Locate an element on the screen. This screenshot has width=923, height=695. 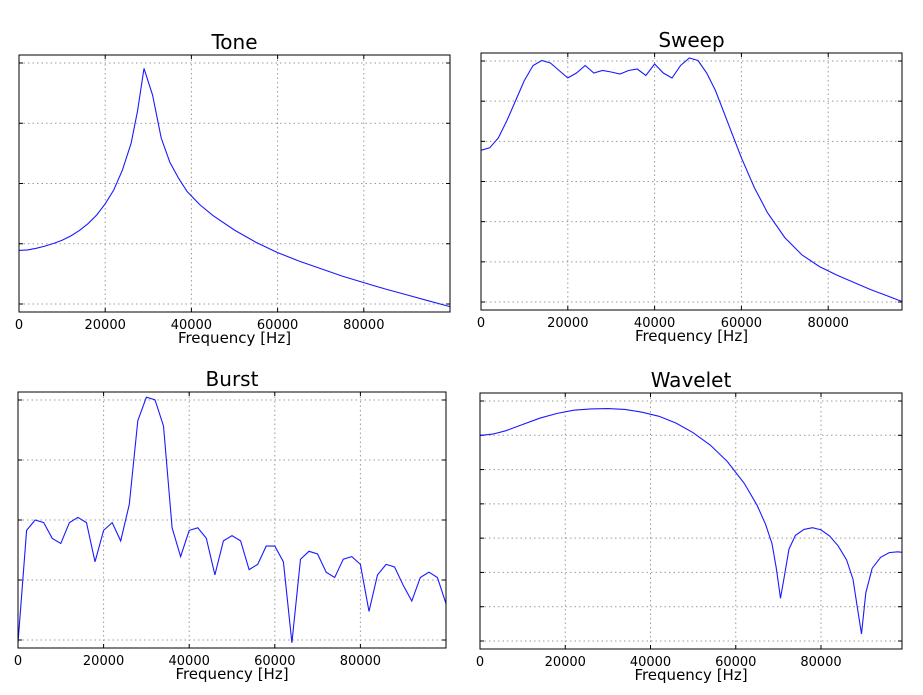
chart-title: Sweep is located at coordinates (691, 40).